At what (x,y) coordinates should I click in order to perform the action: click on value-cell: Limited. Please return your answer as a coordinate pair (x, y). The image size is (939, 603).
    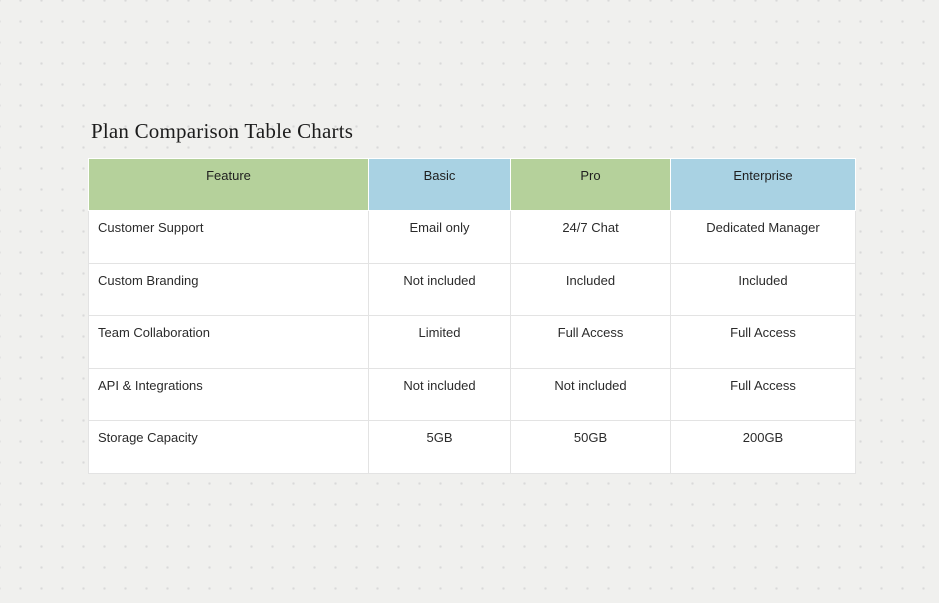
    Looking at the image, I should click on (439, 342).